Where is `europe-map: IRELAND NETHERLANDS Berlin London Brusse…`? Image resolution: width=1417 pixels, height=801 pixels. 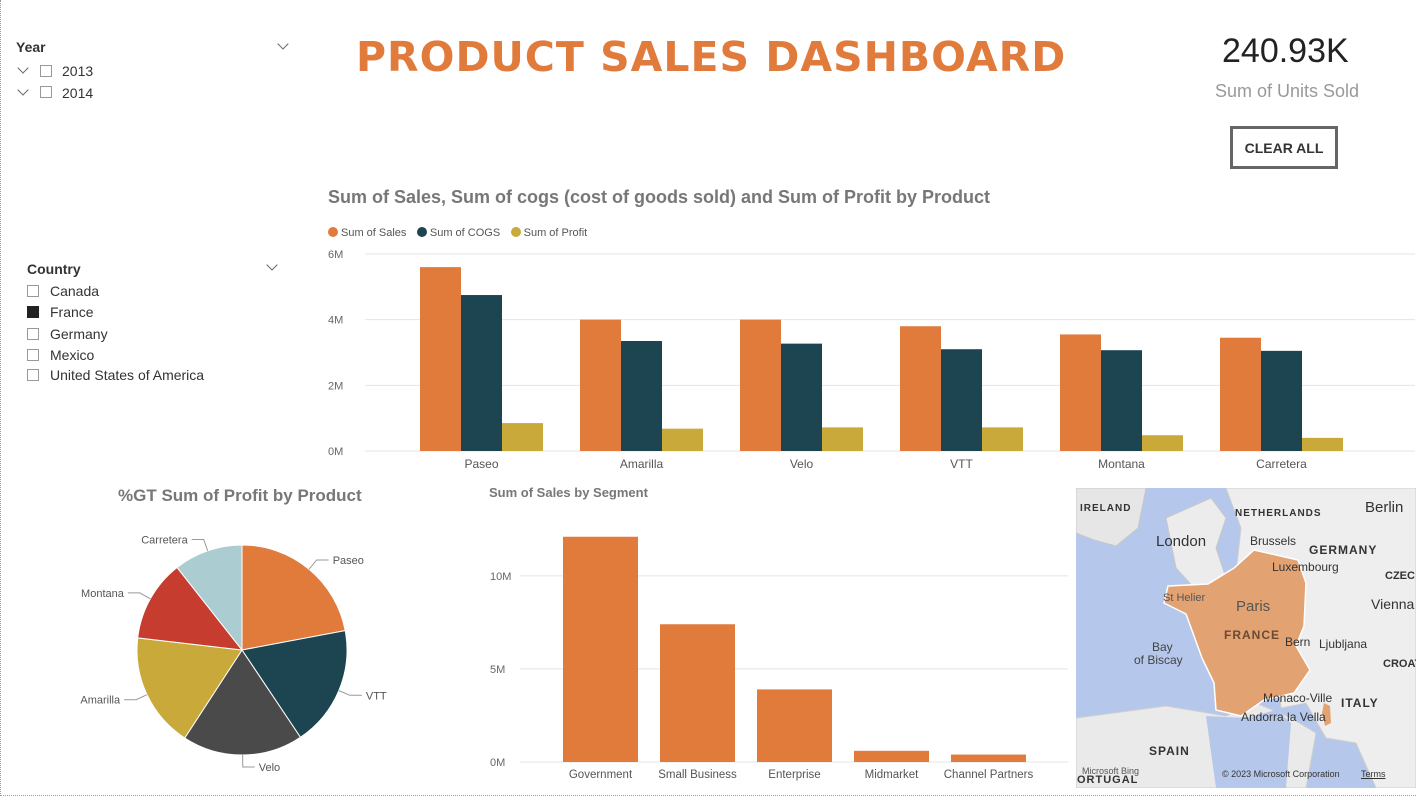 europe-map: IRELAND NETHERLANDS Berlin London Brusse… is located at coordinates (1246, 638).